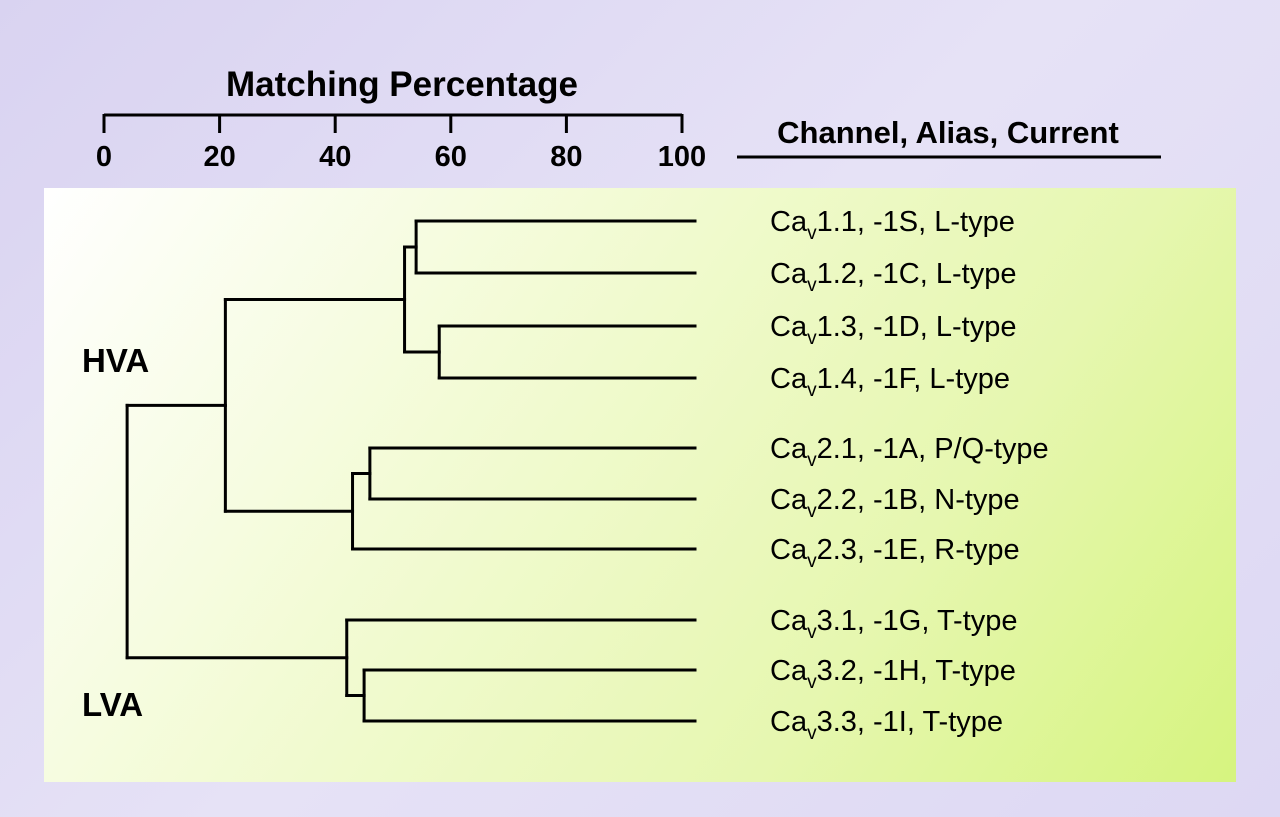 The width and height of the screenshot is (1280, 817). What do you see at coordinates (112, 704) in the screenshot?
I see `group-label-lva: LVA` at bounding box center [112, 704].